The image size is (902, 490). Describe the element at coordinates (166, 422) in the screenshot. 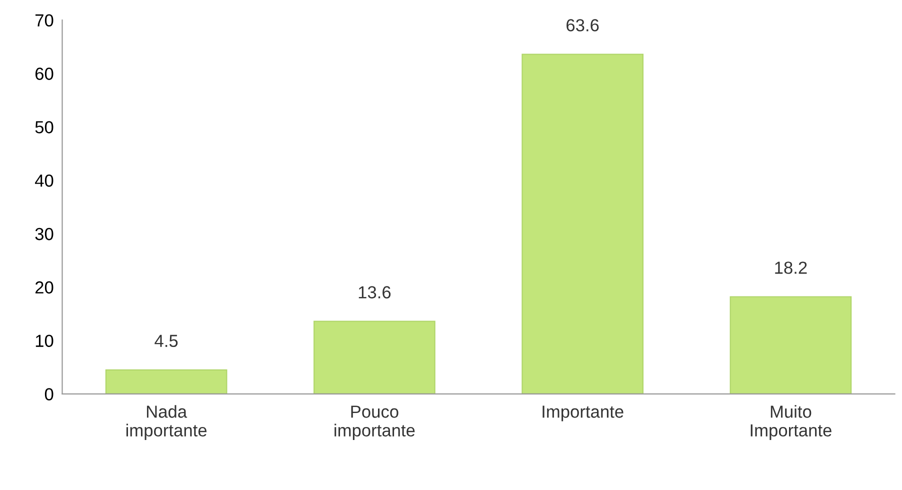

I see `x-tick-label: Nada importante` at that location.